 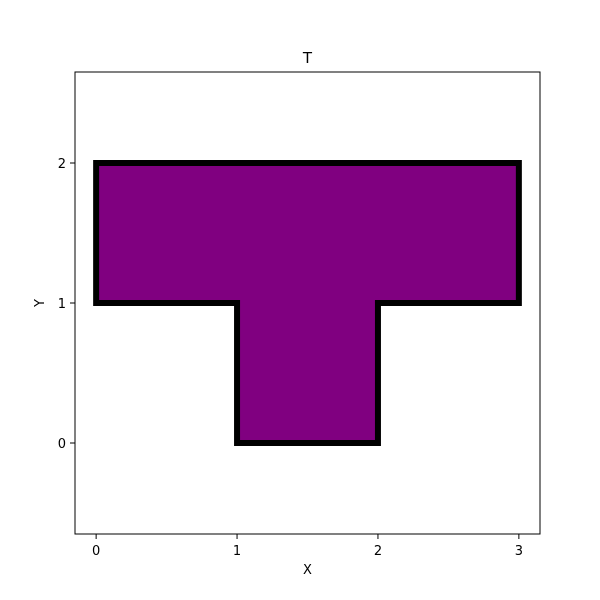 What do you see at coordinates (62, 304) in the screenshot?
I see `y-tick-label: 1` at bounding box center [62, 304].